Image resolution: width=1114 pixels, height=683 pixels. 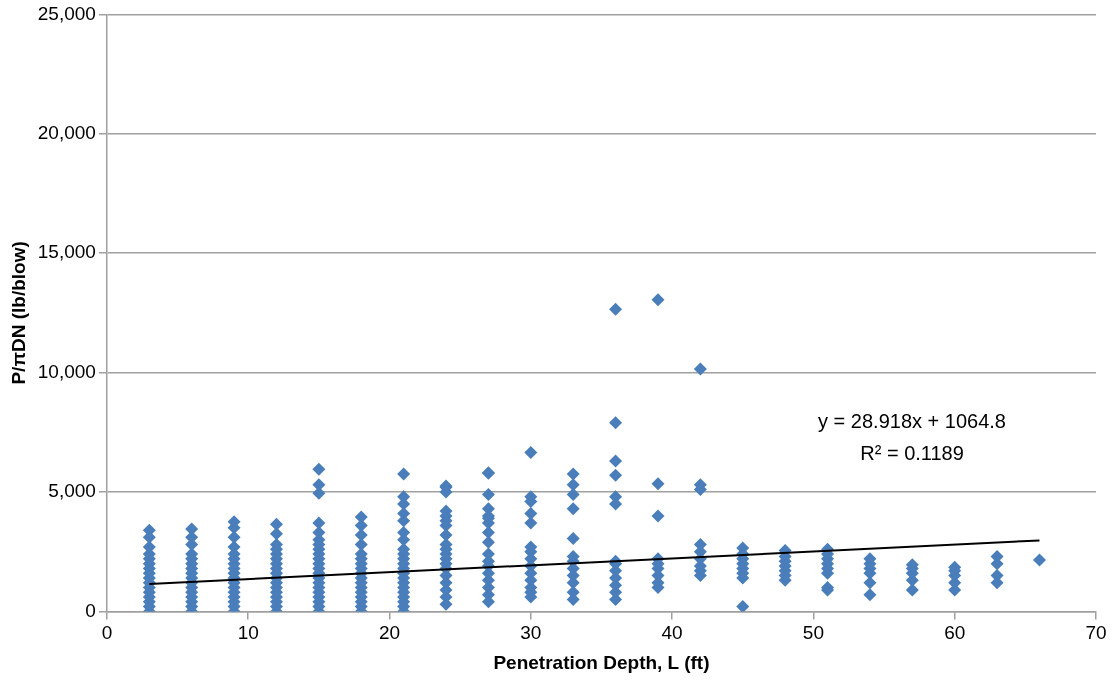 I want to click on y-tick-label: 5,000, so click(x=72, y=491).